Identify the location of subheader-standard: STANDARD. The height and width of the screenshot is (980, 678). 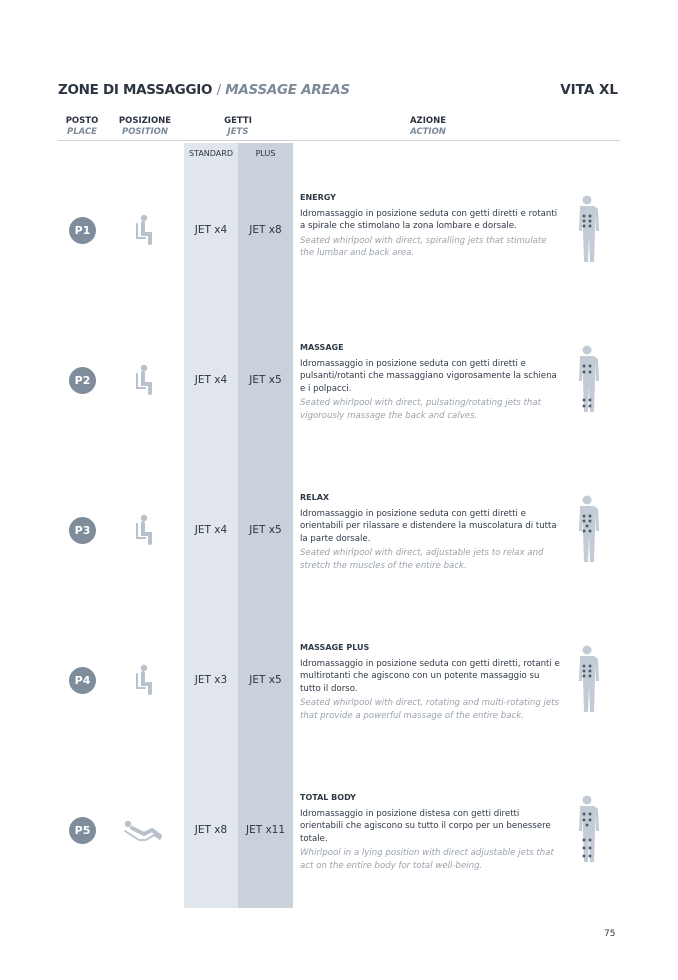
(210, 153).